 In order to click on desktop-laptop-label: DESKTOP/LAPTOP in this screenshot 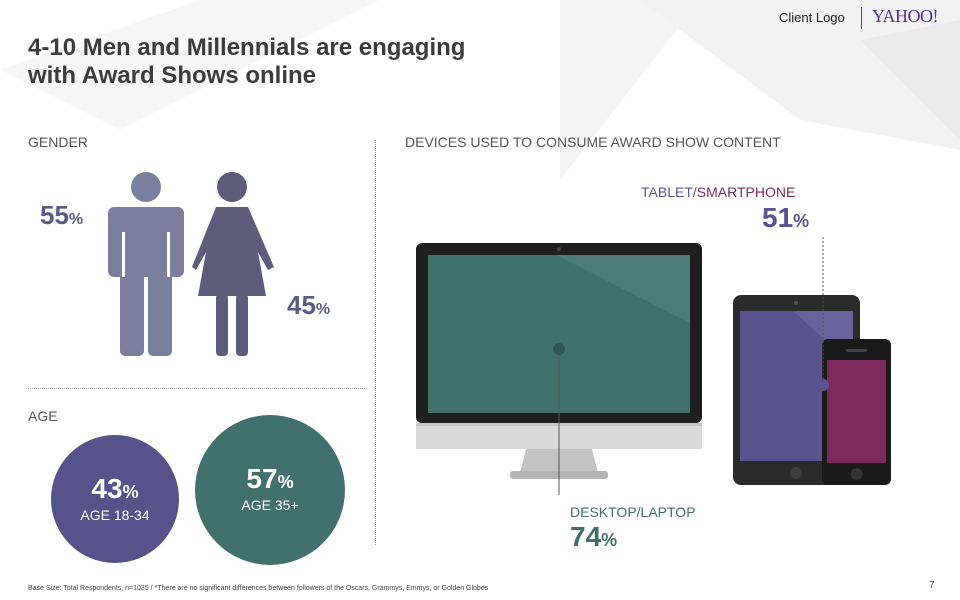, I will do `click(633, 512)`.